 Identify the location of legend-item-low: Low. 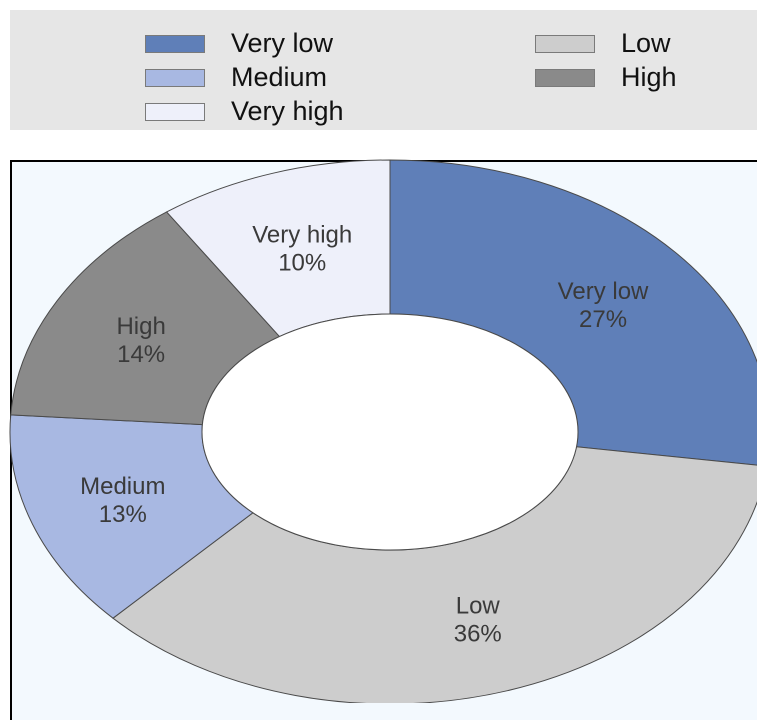
(603, 43).